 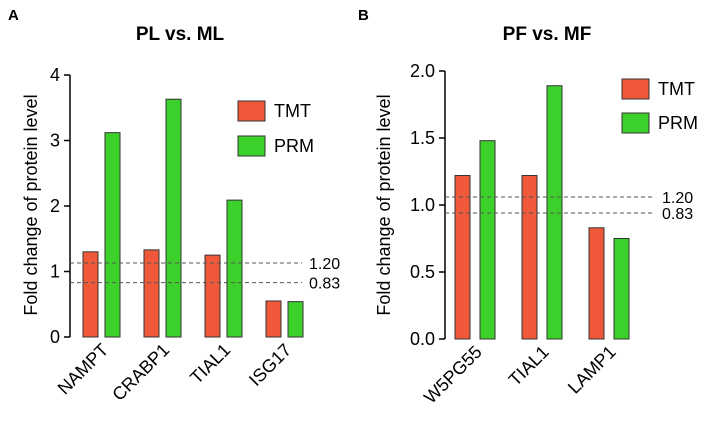 What do you see at coordinates (569, 206) in the screenshot?
I see `reference-lines: 1.200.83` at bounding box center [569, 206].